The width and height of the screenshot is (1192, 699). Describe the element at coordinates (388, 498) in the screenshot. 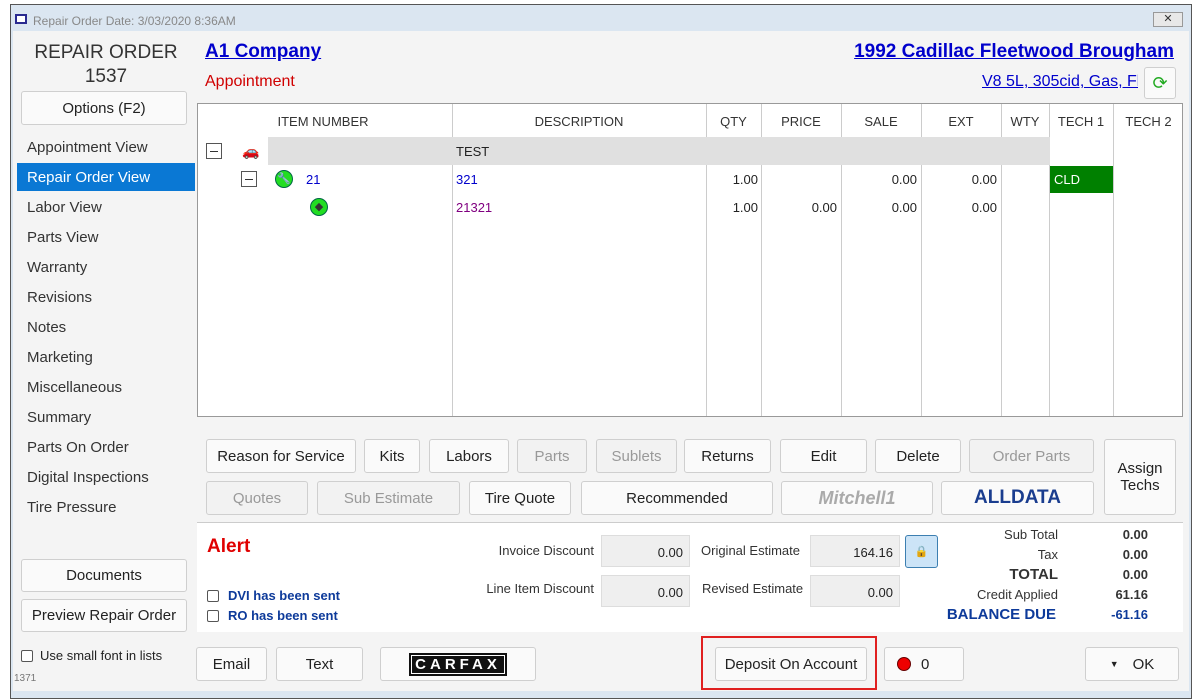

I see `sub-estimate-button: Sub Estimate` at that location.